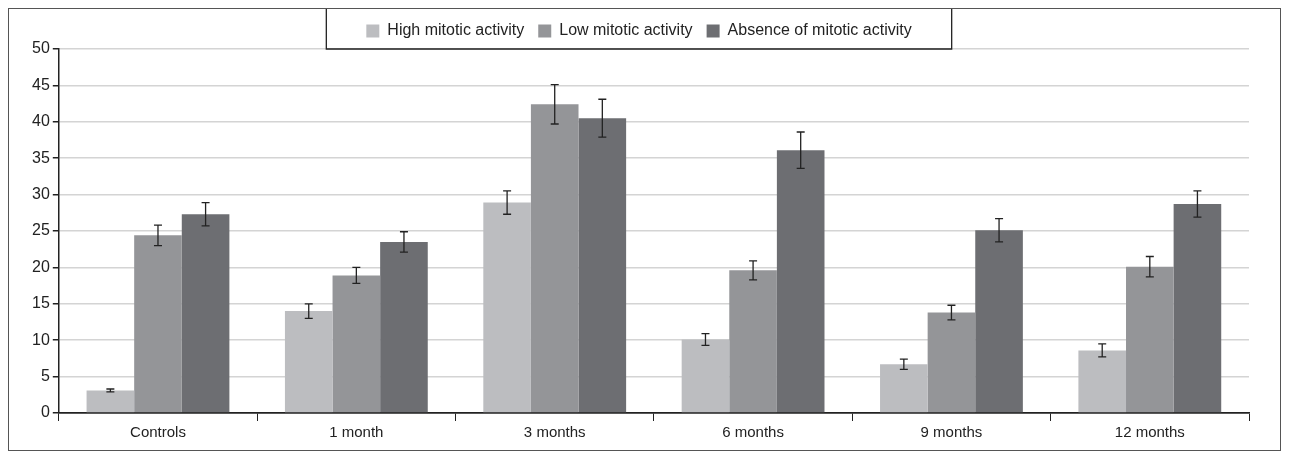 This screenshot has width=1291, height=459. I want to click on y-tick-label: 10, so click(41, 339).